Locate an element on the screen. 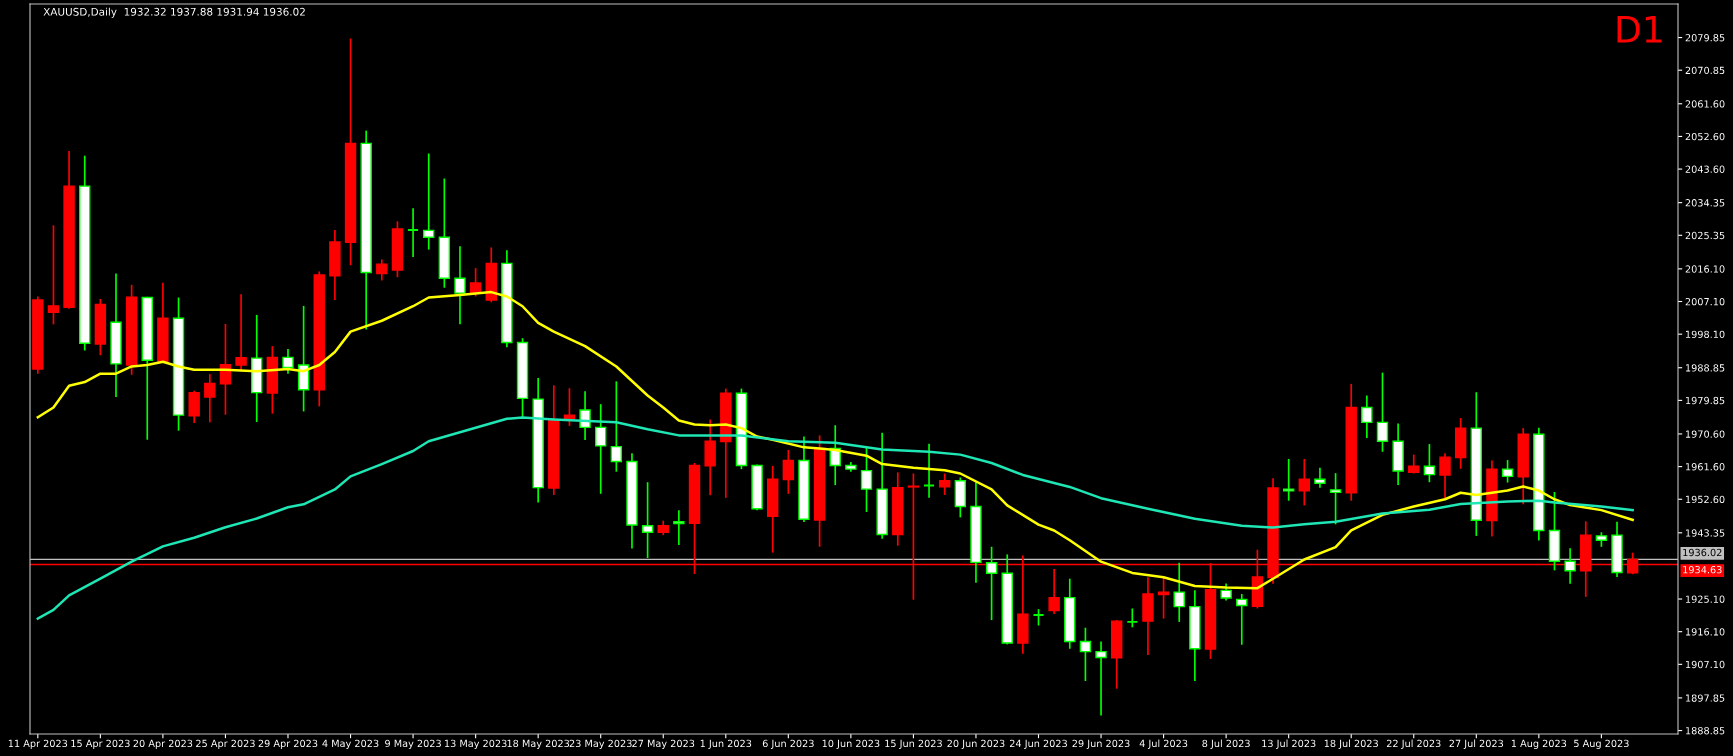 The height and width of the screenshot is (756, 1733). y-tick-label: 2016.10 is located at coordinates (1705, 269).